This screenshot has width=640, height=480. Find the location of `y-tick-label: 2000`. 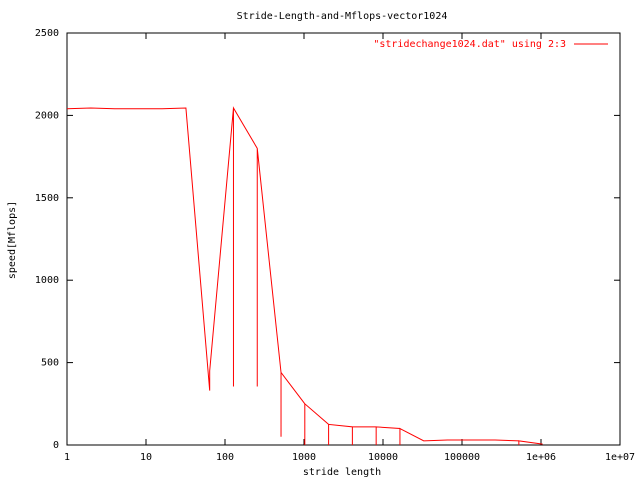

y-tick-label: 2000 is located at coordinates (47, 115).